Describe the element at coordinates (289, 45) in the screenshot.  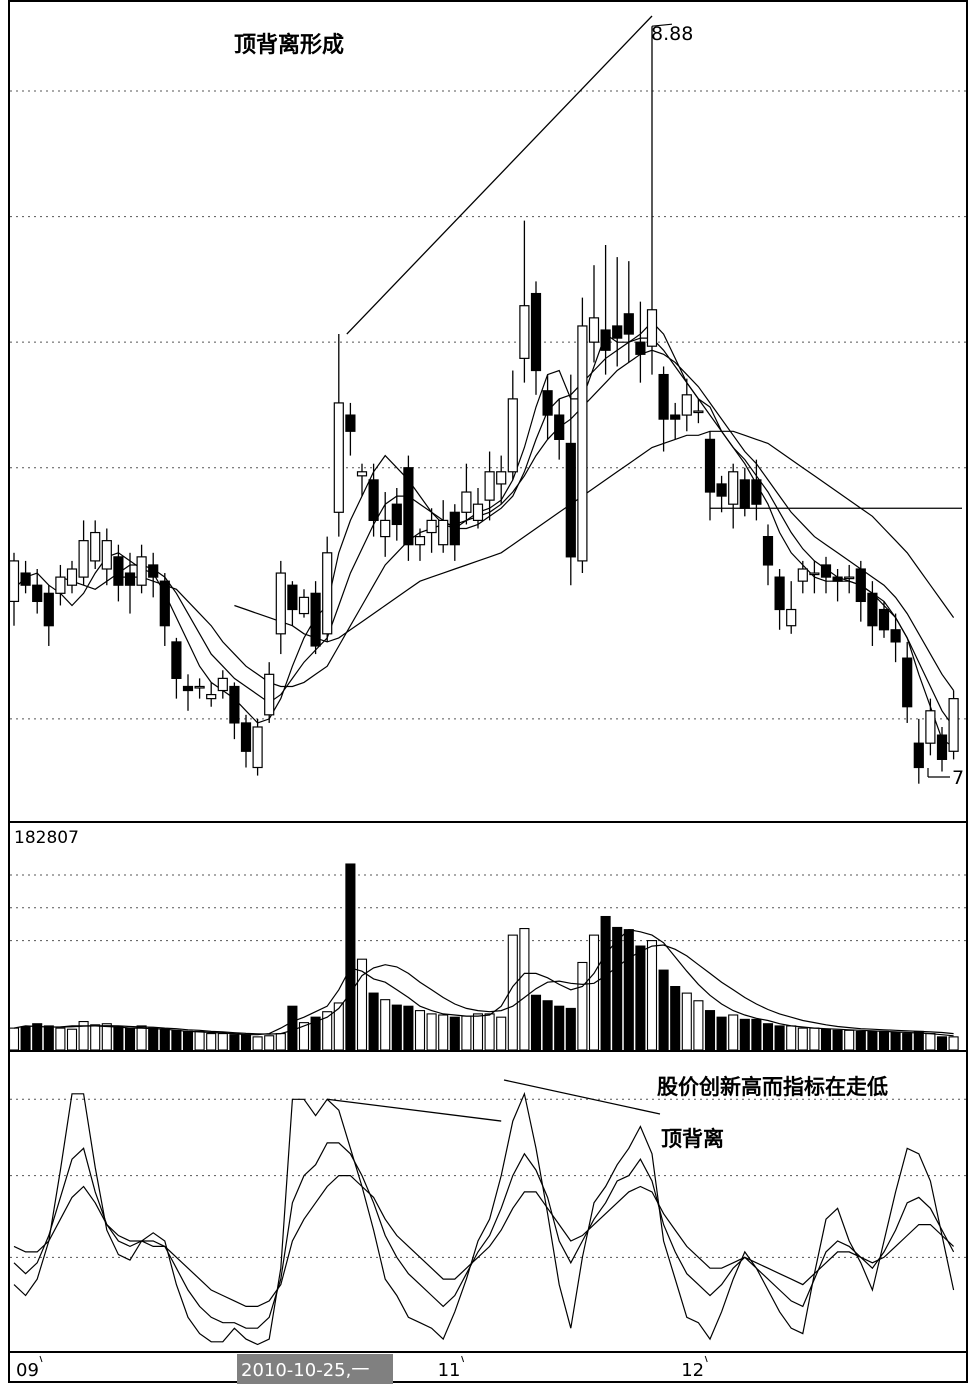
I see `price-panel-title: 顶背离形成` at that location.